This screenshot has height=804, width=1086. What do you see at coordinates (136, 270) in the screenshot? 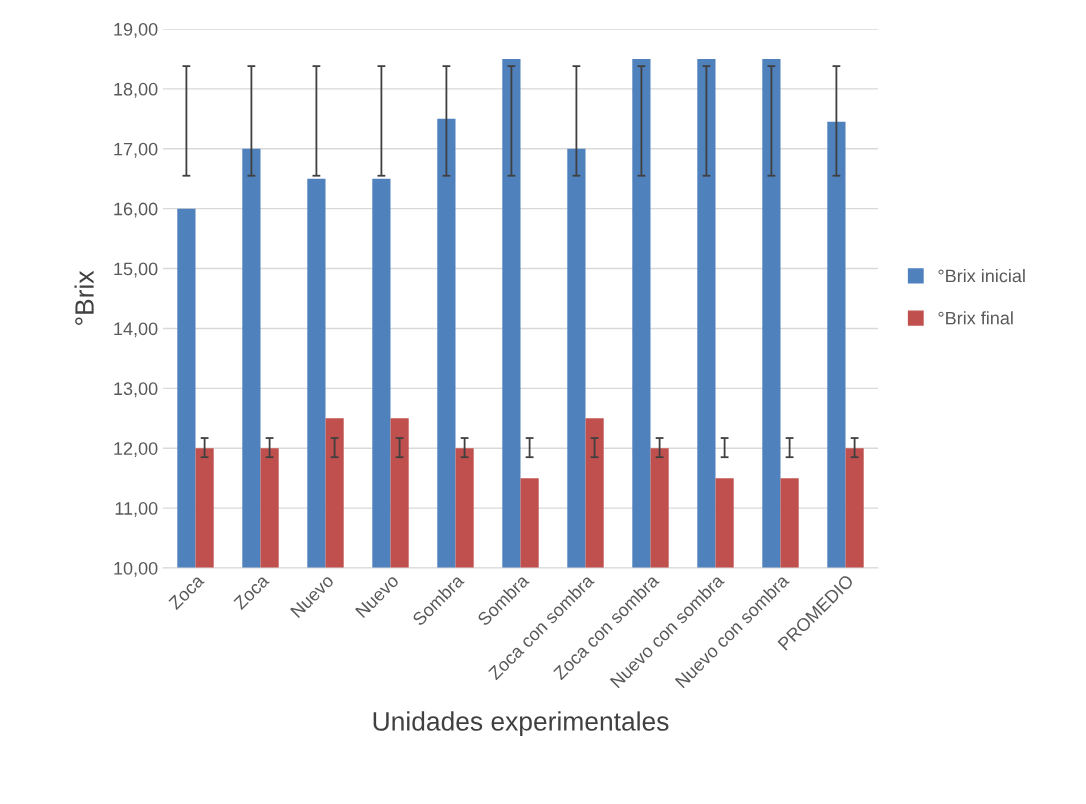
I see `y-tick-label: 15,00` at bounding box center [136, 270].